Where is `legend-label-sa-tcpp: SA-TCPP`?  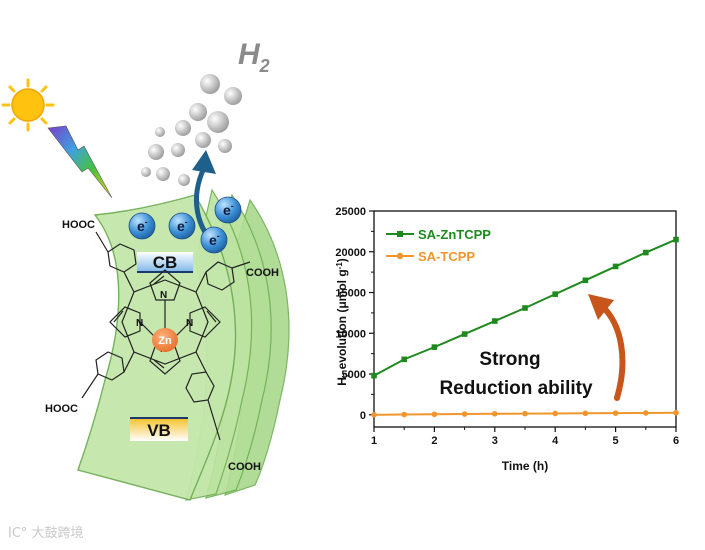
legend-label-sa-tcpp: SA-TCPP is located at coordinates (446, 256).